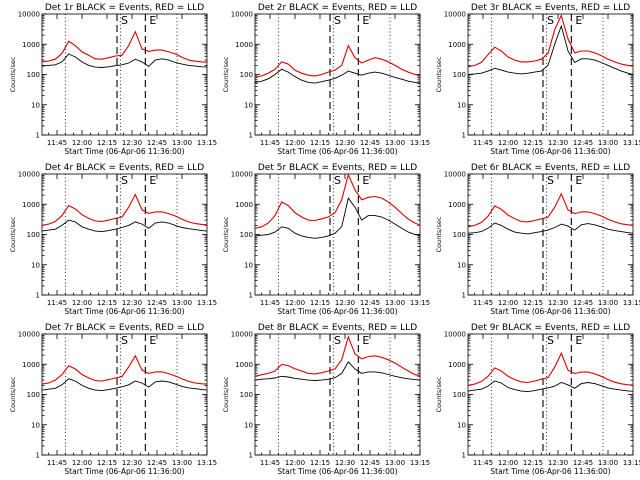  I want to click on panel-title: Det 1r BLACK = Events, RED = LLD, so click(124, 8).